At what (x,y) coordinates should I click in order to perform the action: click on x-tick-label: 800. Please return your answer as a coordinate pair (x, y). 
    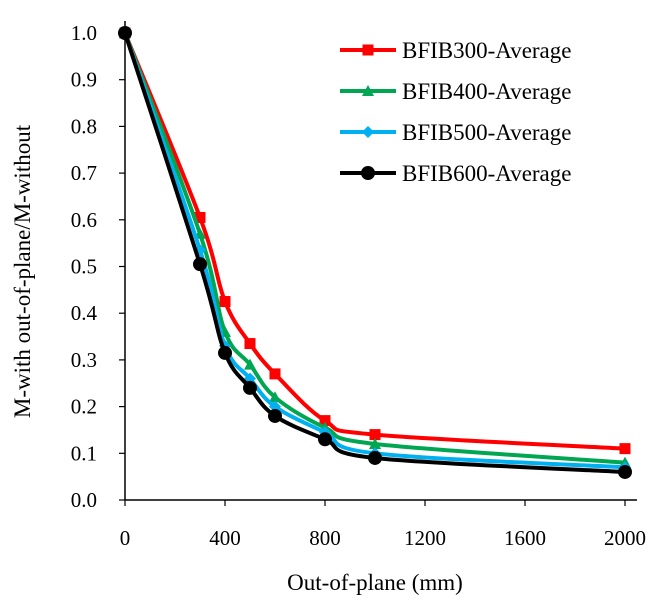
    Looking at the image, I should click on (325, 538).